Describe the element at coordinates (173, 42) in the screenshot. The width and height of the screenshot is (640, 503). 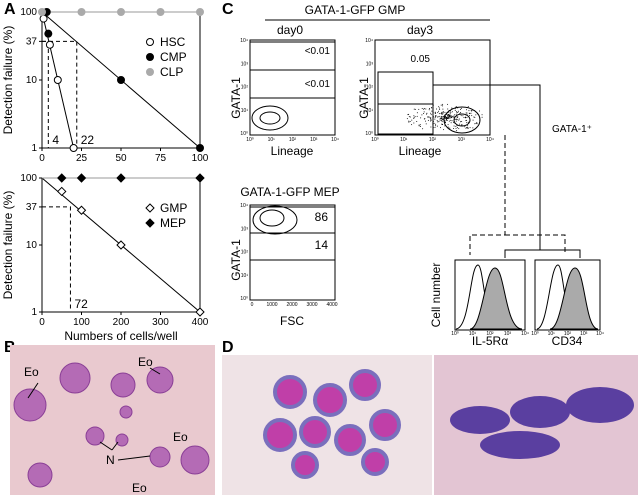
I see `legend-label: HSC` at that location.